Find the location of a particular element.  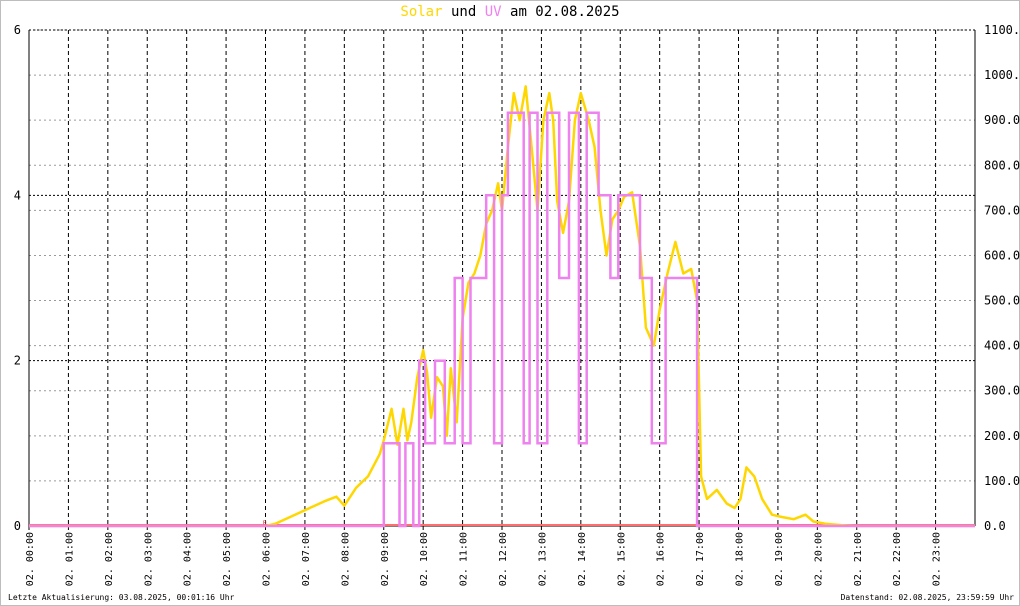

y-left-tick-label: 4 is located at coordinates (17, 195).